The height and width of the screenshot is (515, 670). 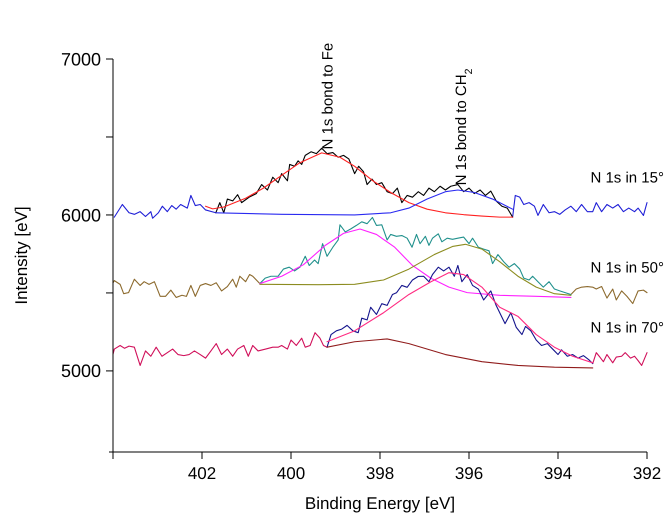 What do you see at coordinates (328, 96) in the screenshot?
I see `annotation: N 1s bond to Fe` at bounding box center [328, 96].